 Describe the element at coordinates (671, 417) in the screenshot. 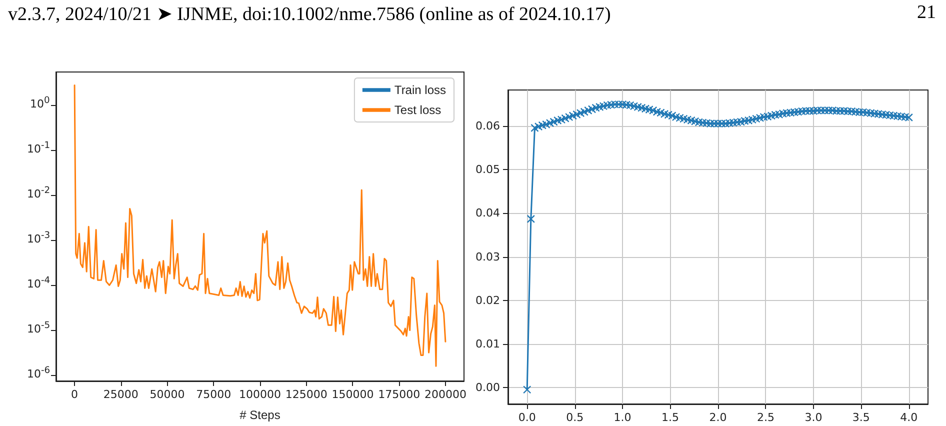

I see `x-tick-label: 1.5` at that location.